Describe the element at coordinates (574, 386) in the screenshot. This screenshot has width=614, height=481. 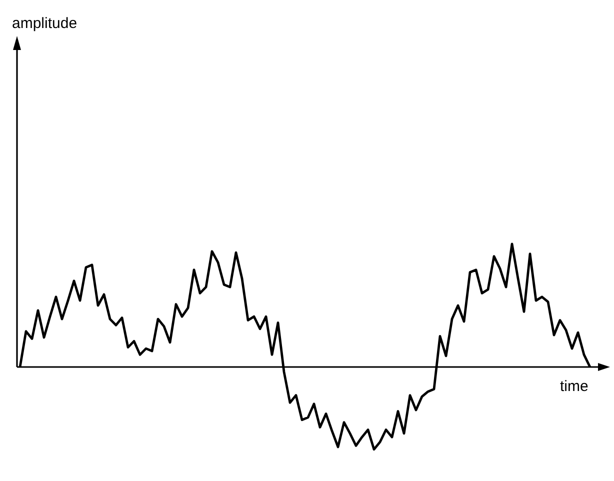
I see `x-axis-title: time` at that location.